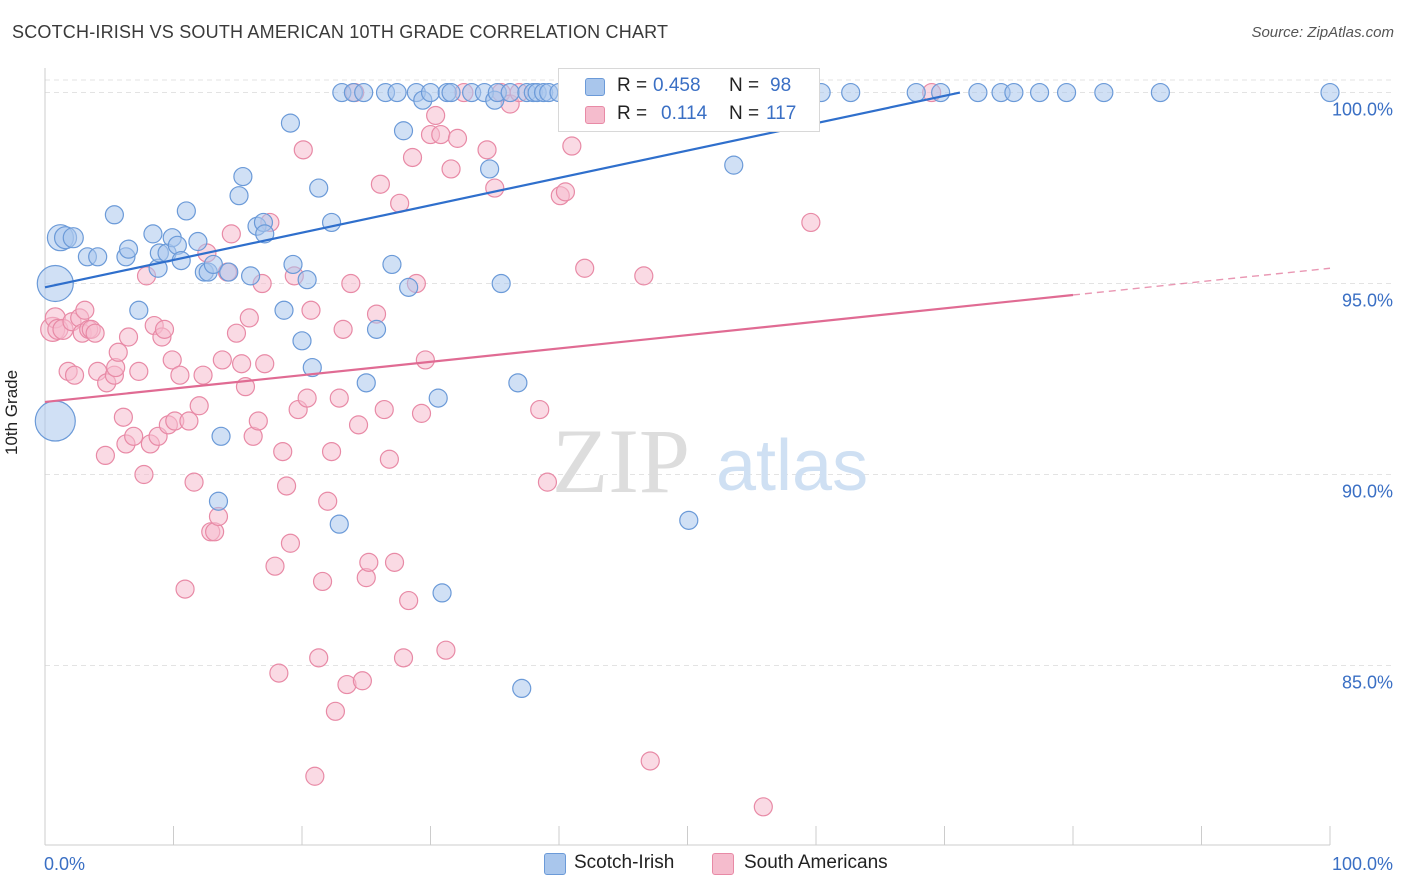 This screenshot has width=1406, height=892. Describe the element at coordinates (1367, 682) in the screenshot. I see `y-tick-label: 85.0%` at that location.